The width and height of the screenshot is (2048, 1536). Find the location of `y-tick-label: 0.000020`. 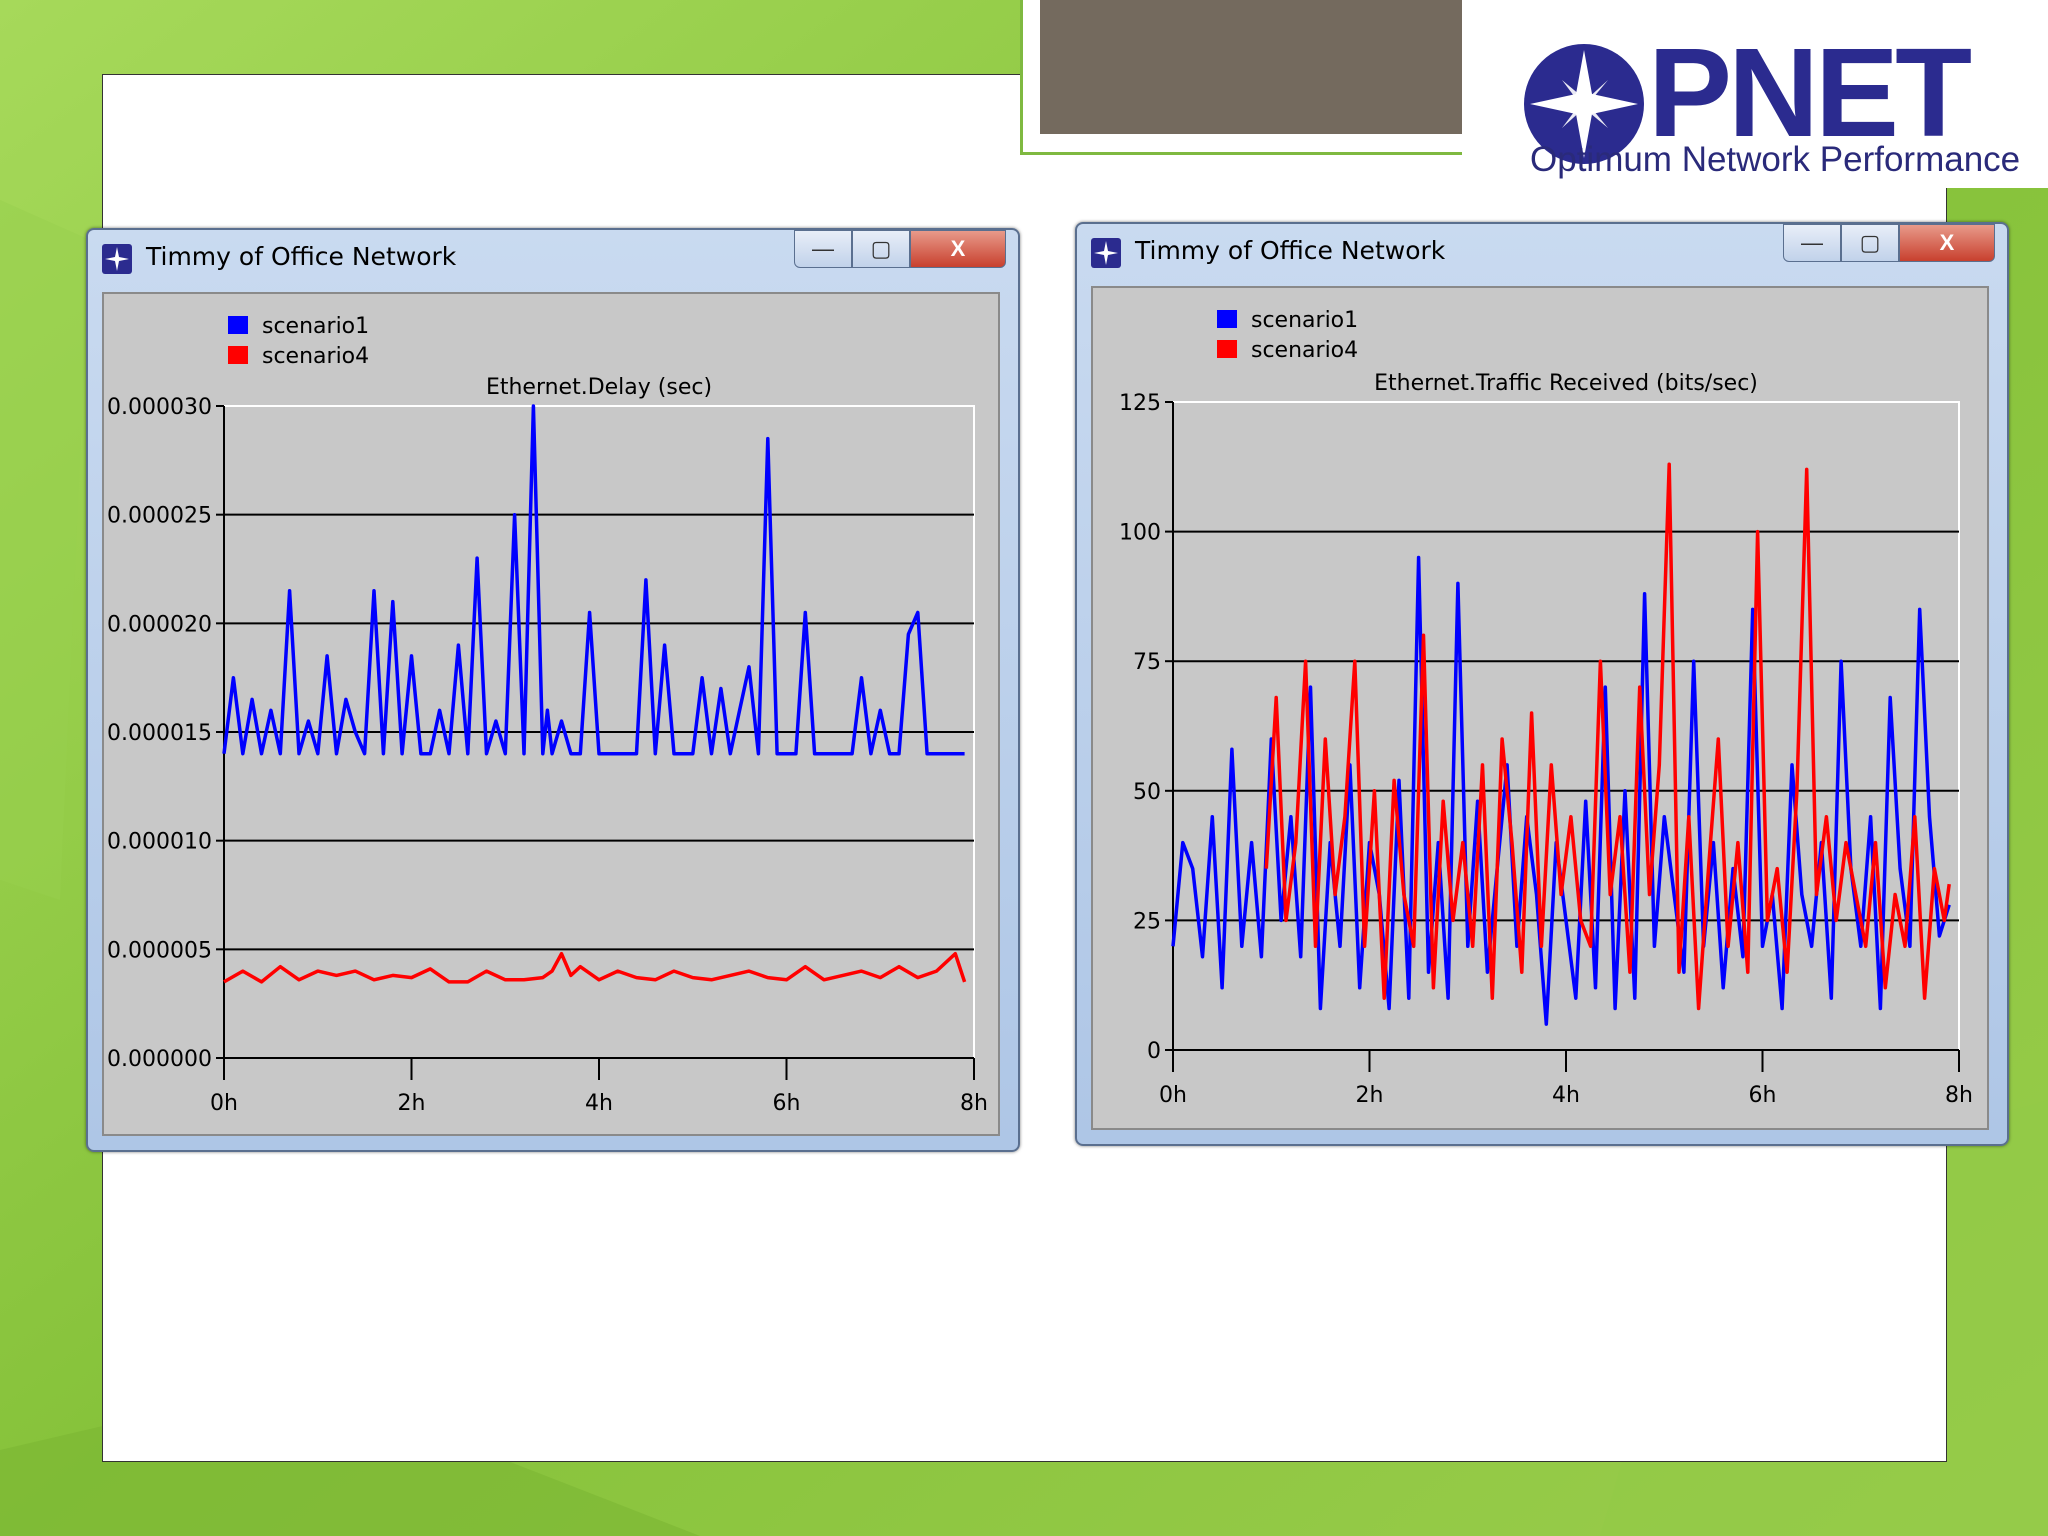

y-tick-label: 0.000020 is located at coordinates (159, 624).